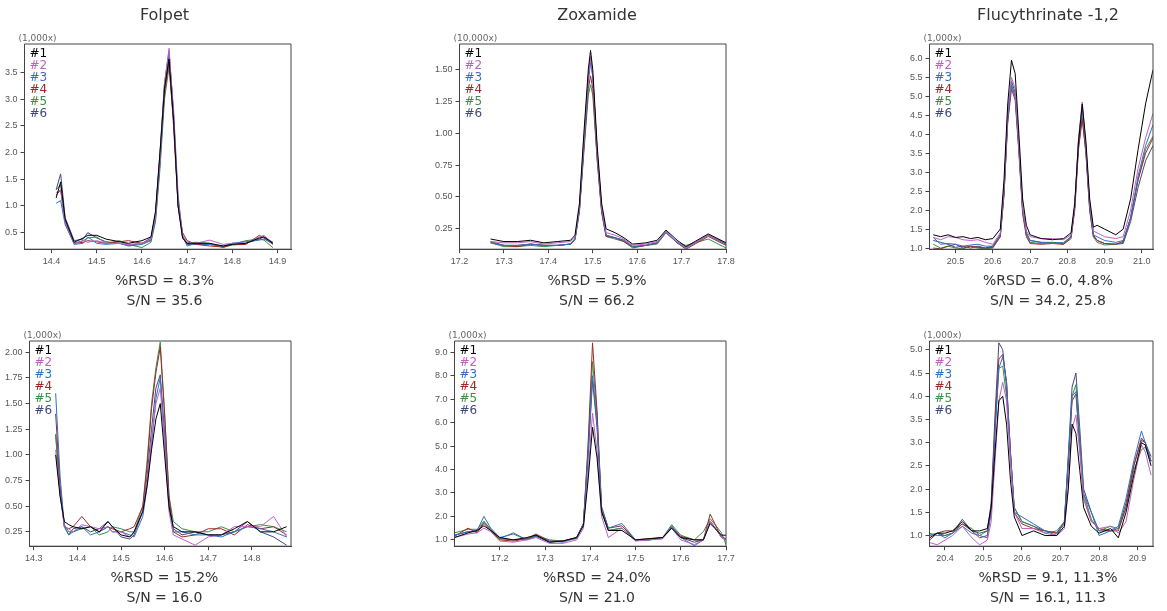 Image resolution: width=1167 pixels, height=611 pixels. I want to click on y-tick-label: 1.75, so click(13, 377).